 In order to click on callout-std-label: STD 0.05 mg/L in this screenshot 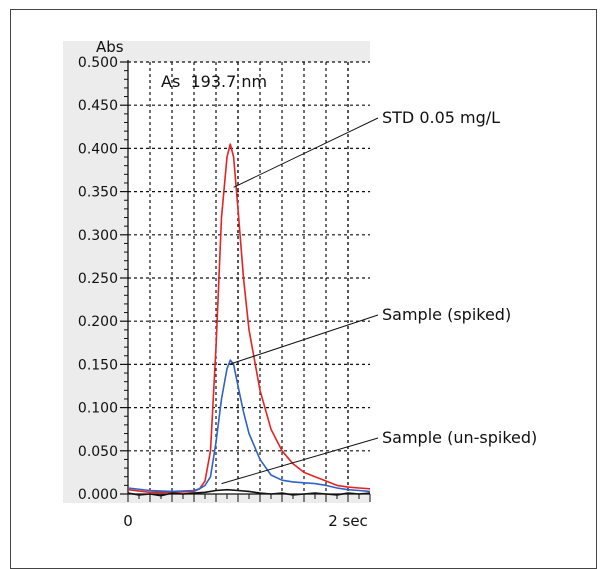, I will do `click(441, 117)`.